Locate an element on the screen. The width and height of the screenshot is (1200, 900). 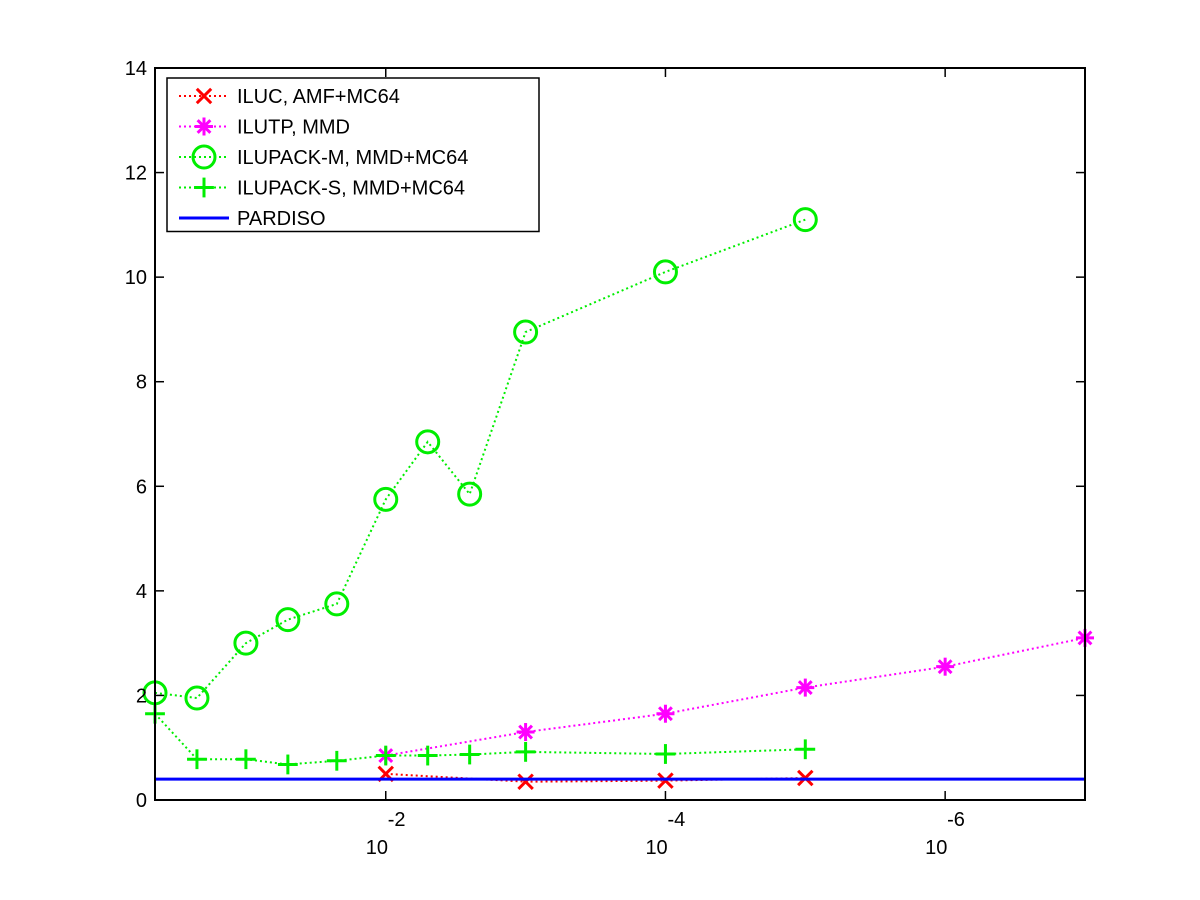
y-tick-label: 8 is located at coordinates (141, 383).